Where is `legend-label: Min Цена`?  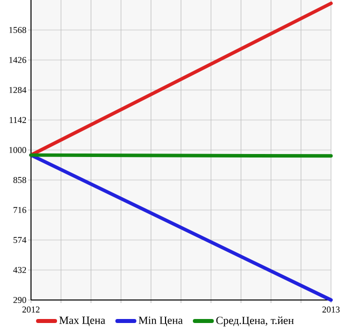 legend-label: Min Цена is located at coordinates (160, 321).